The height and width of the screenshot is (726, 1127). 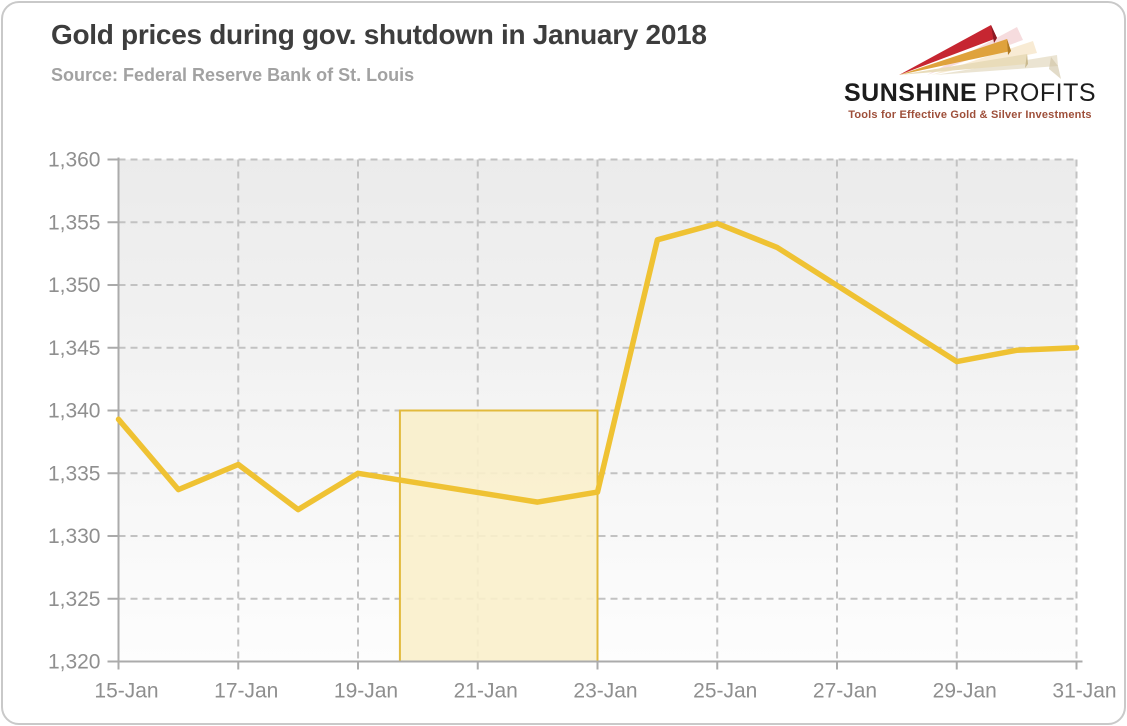 What do you see at coordinates (1084, 691) in the screenshot?
I see `x-tick-label: 31-Jan` at bounding box center [1084, 691].